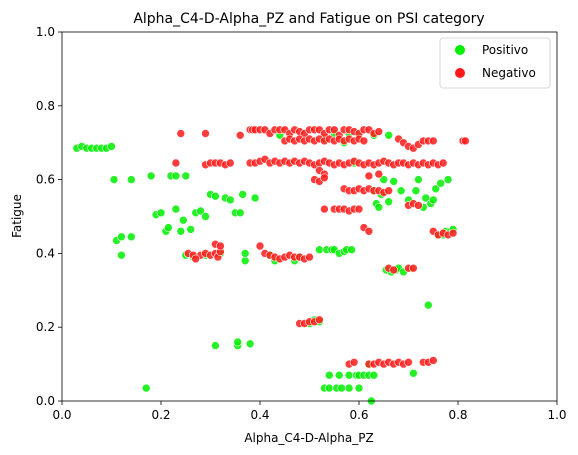 This screenshot has height=455, width=578. I want to click on legend-box, so click(495, 63).